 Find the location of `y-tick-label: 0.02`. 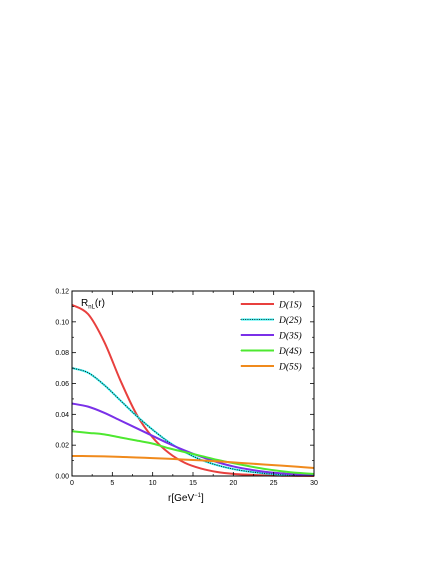

y-tick-label: 0.02 is located at coordinates (62, 446).